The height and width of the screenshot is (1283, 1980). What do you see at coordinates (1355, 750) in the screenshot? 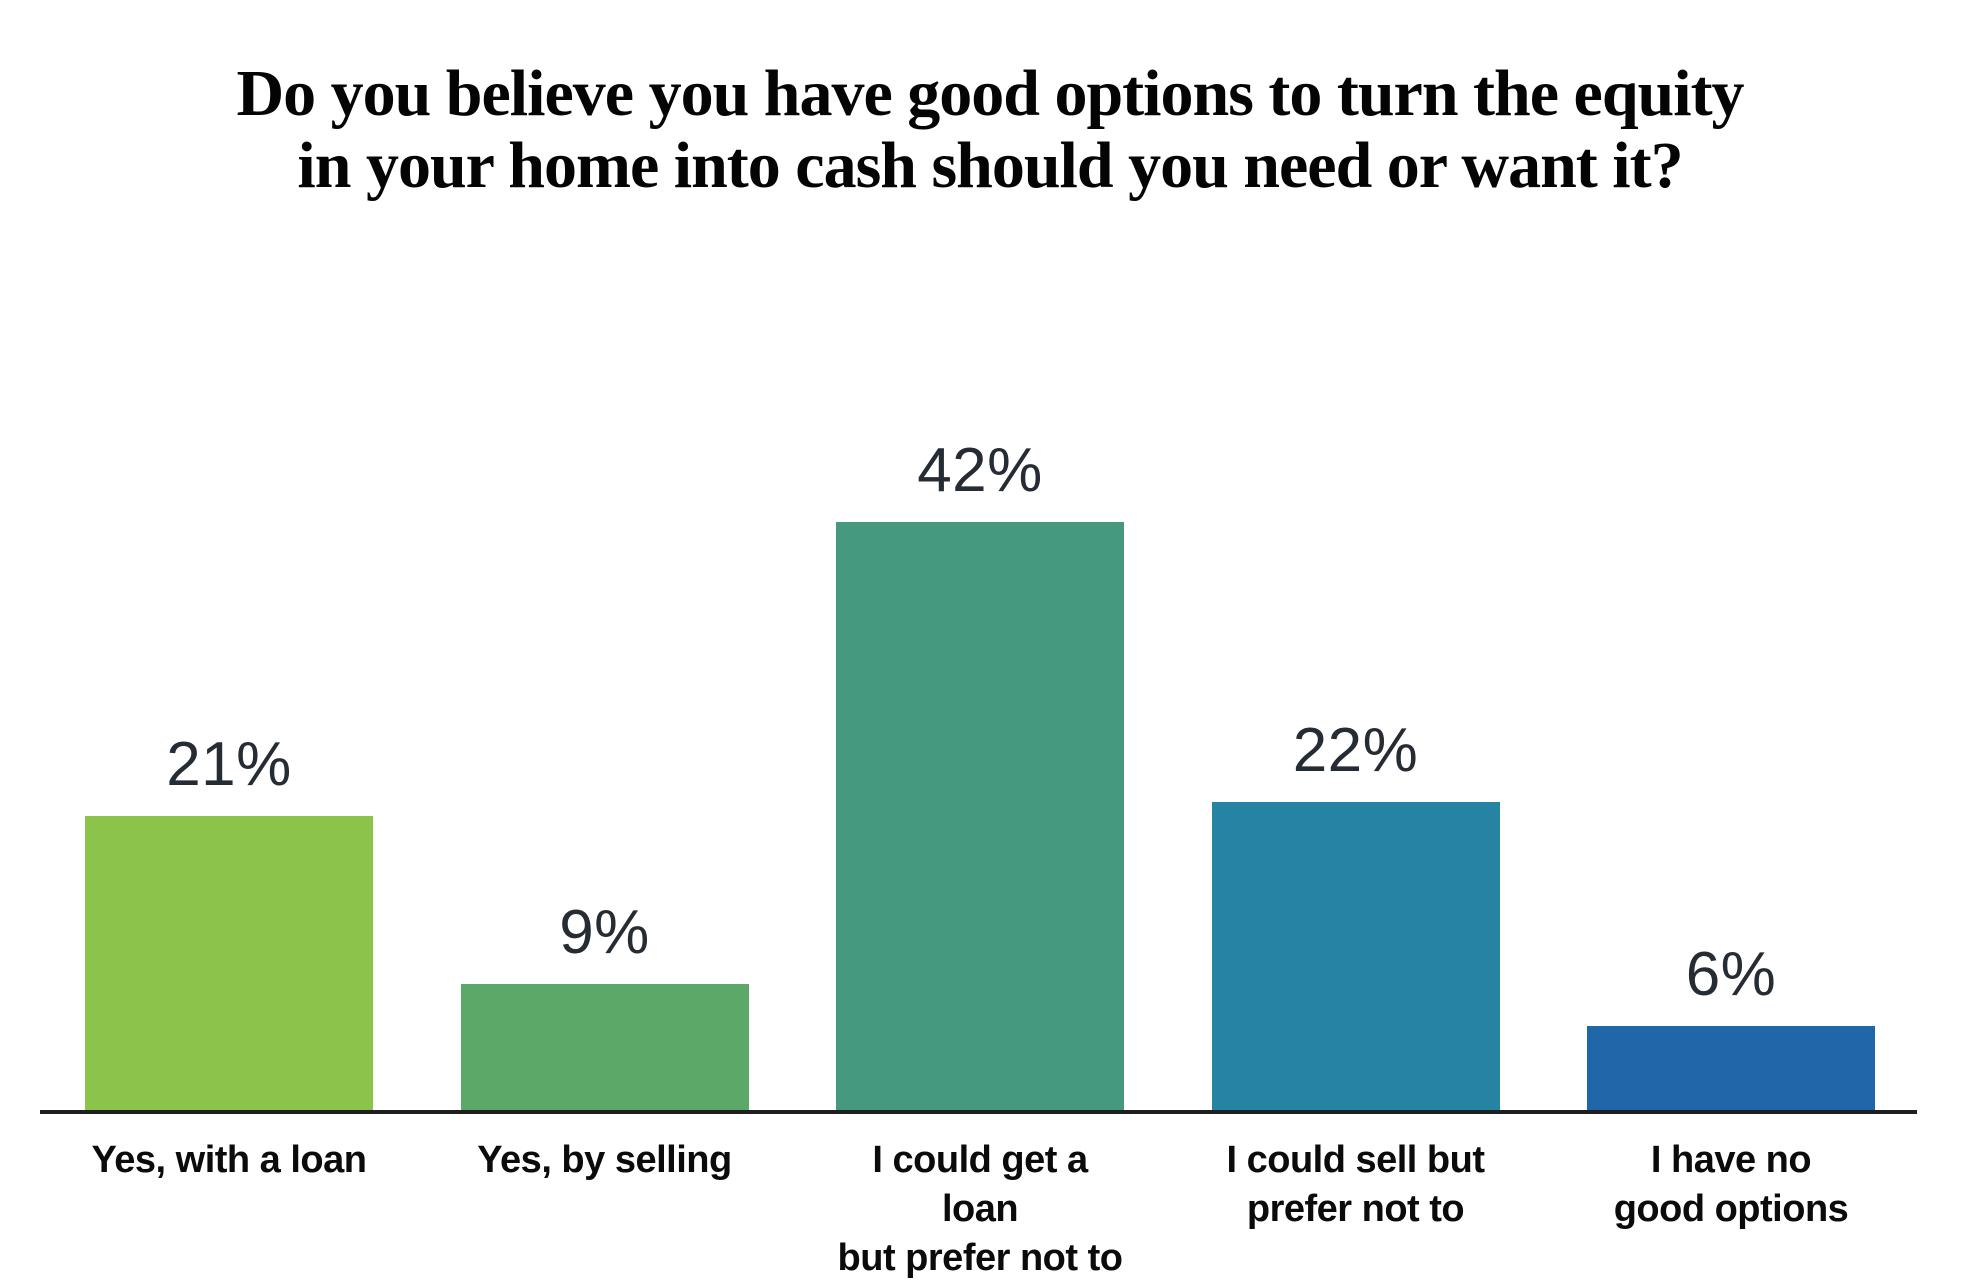
I see `bar-value-label: 22%` at bounding box center [1355, 750].